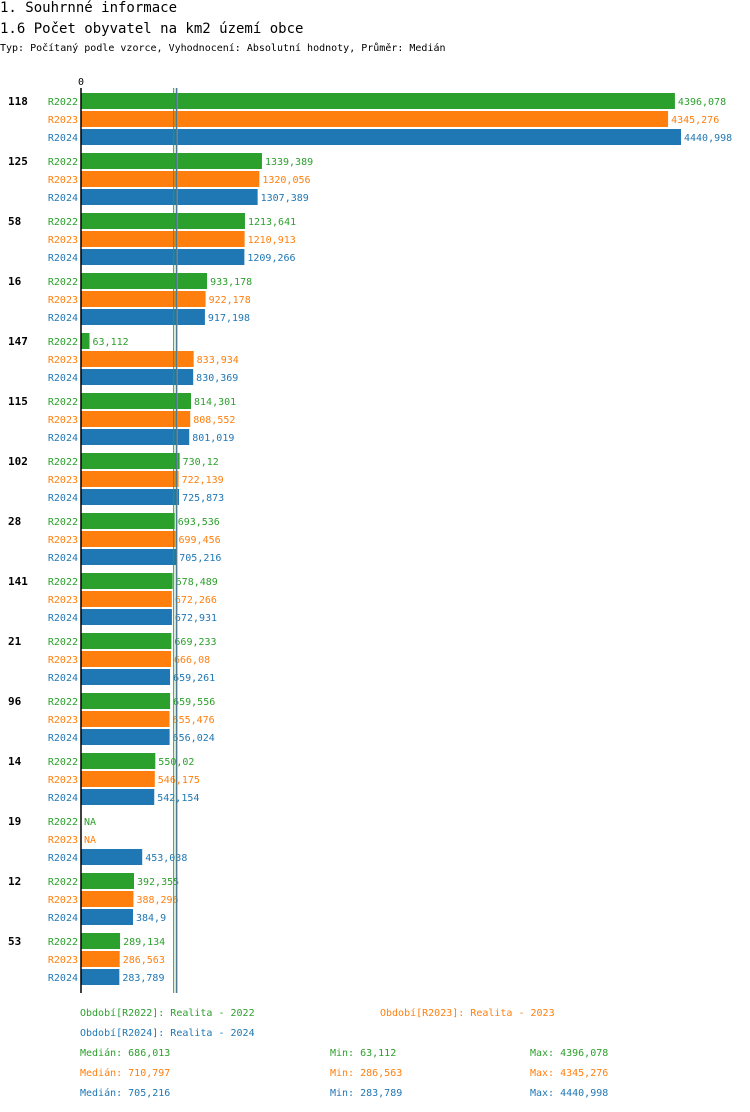 The height and width of the screenshot is (1112, 750). I want to click on data-label: 672,266, so click(196, 600).